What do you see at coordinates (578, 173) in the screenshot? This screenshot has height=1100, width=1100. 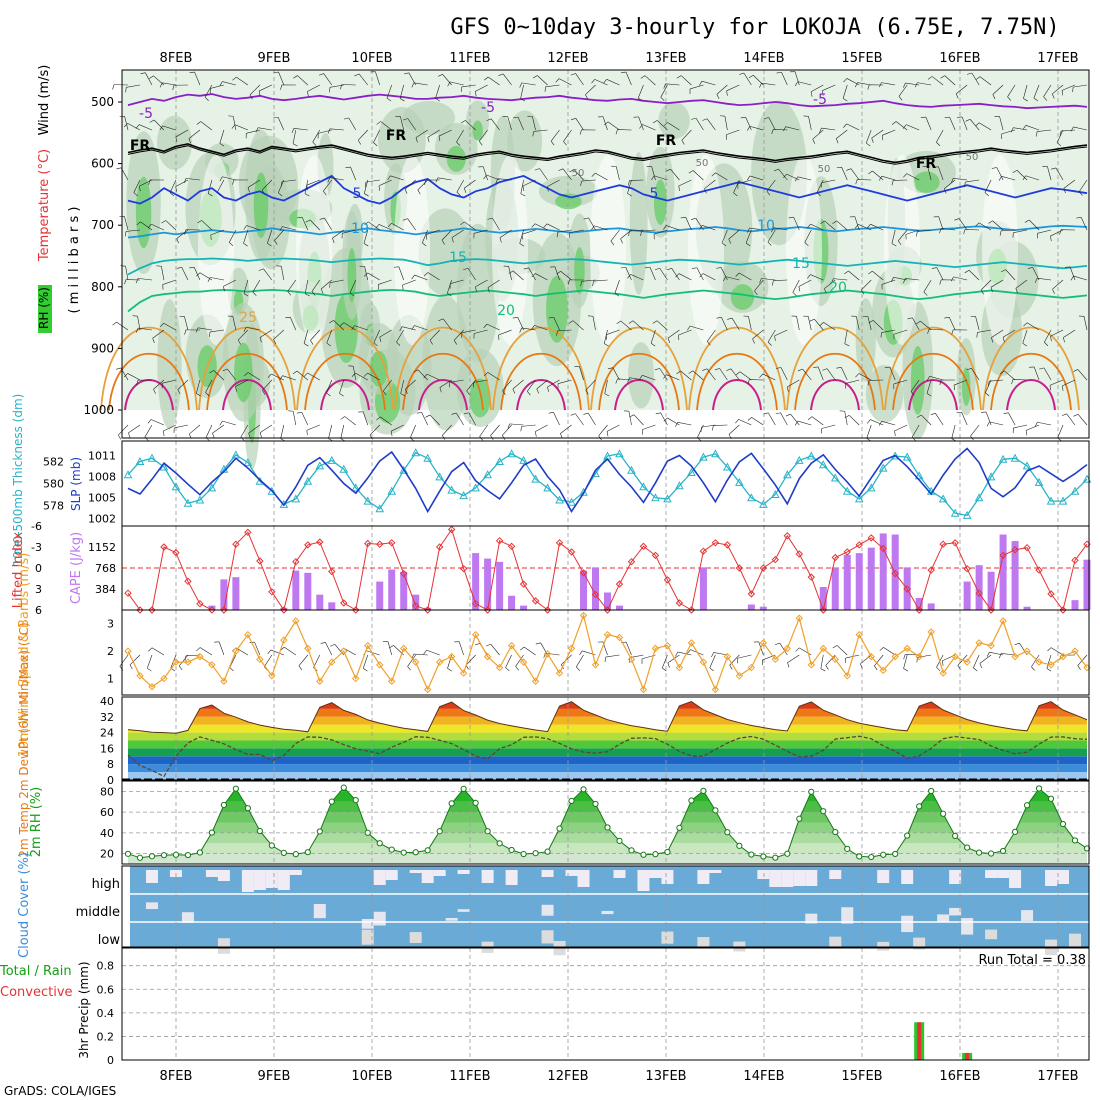 I see `contour-label-16: 50` at bounding box center [578, 173].